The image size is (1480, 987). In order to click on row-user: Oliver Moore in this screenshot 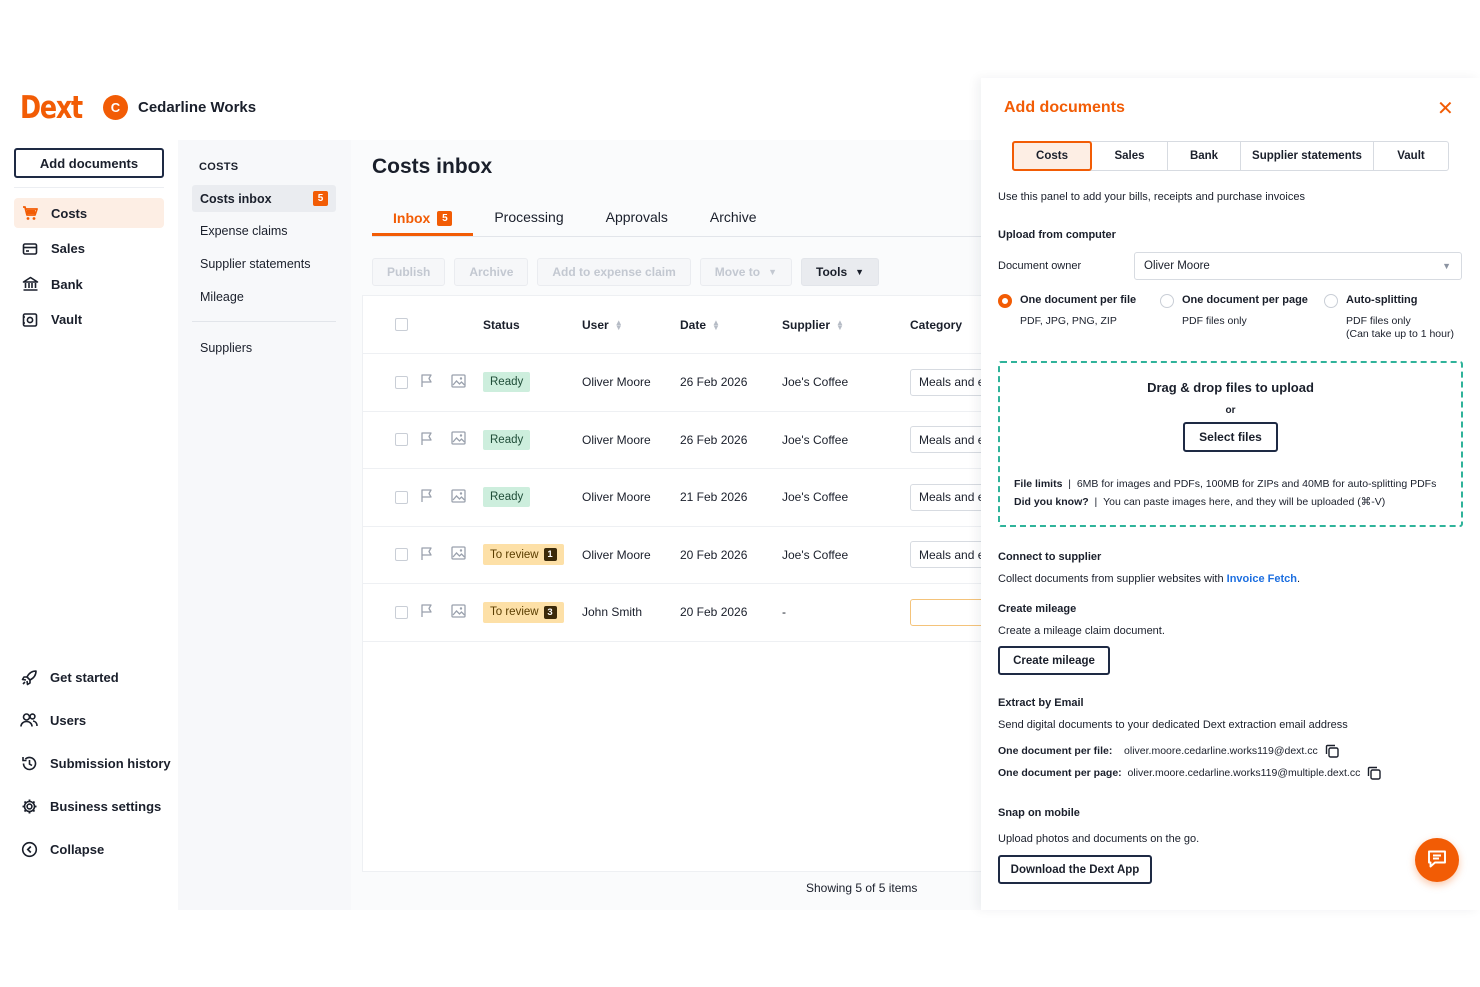, I will do `click(616, 554)`.